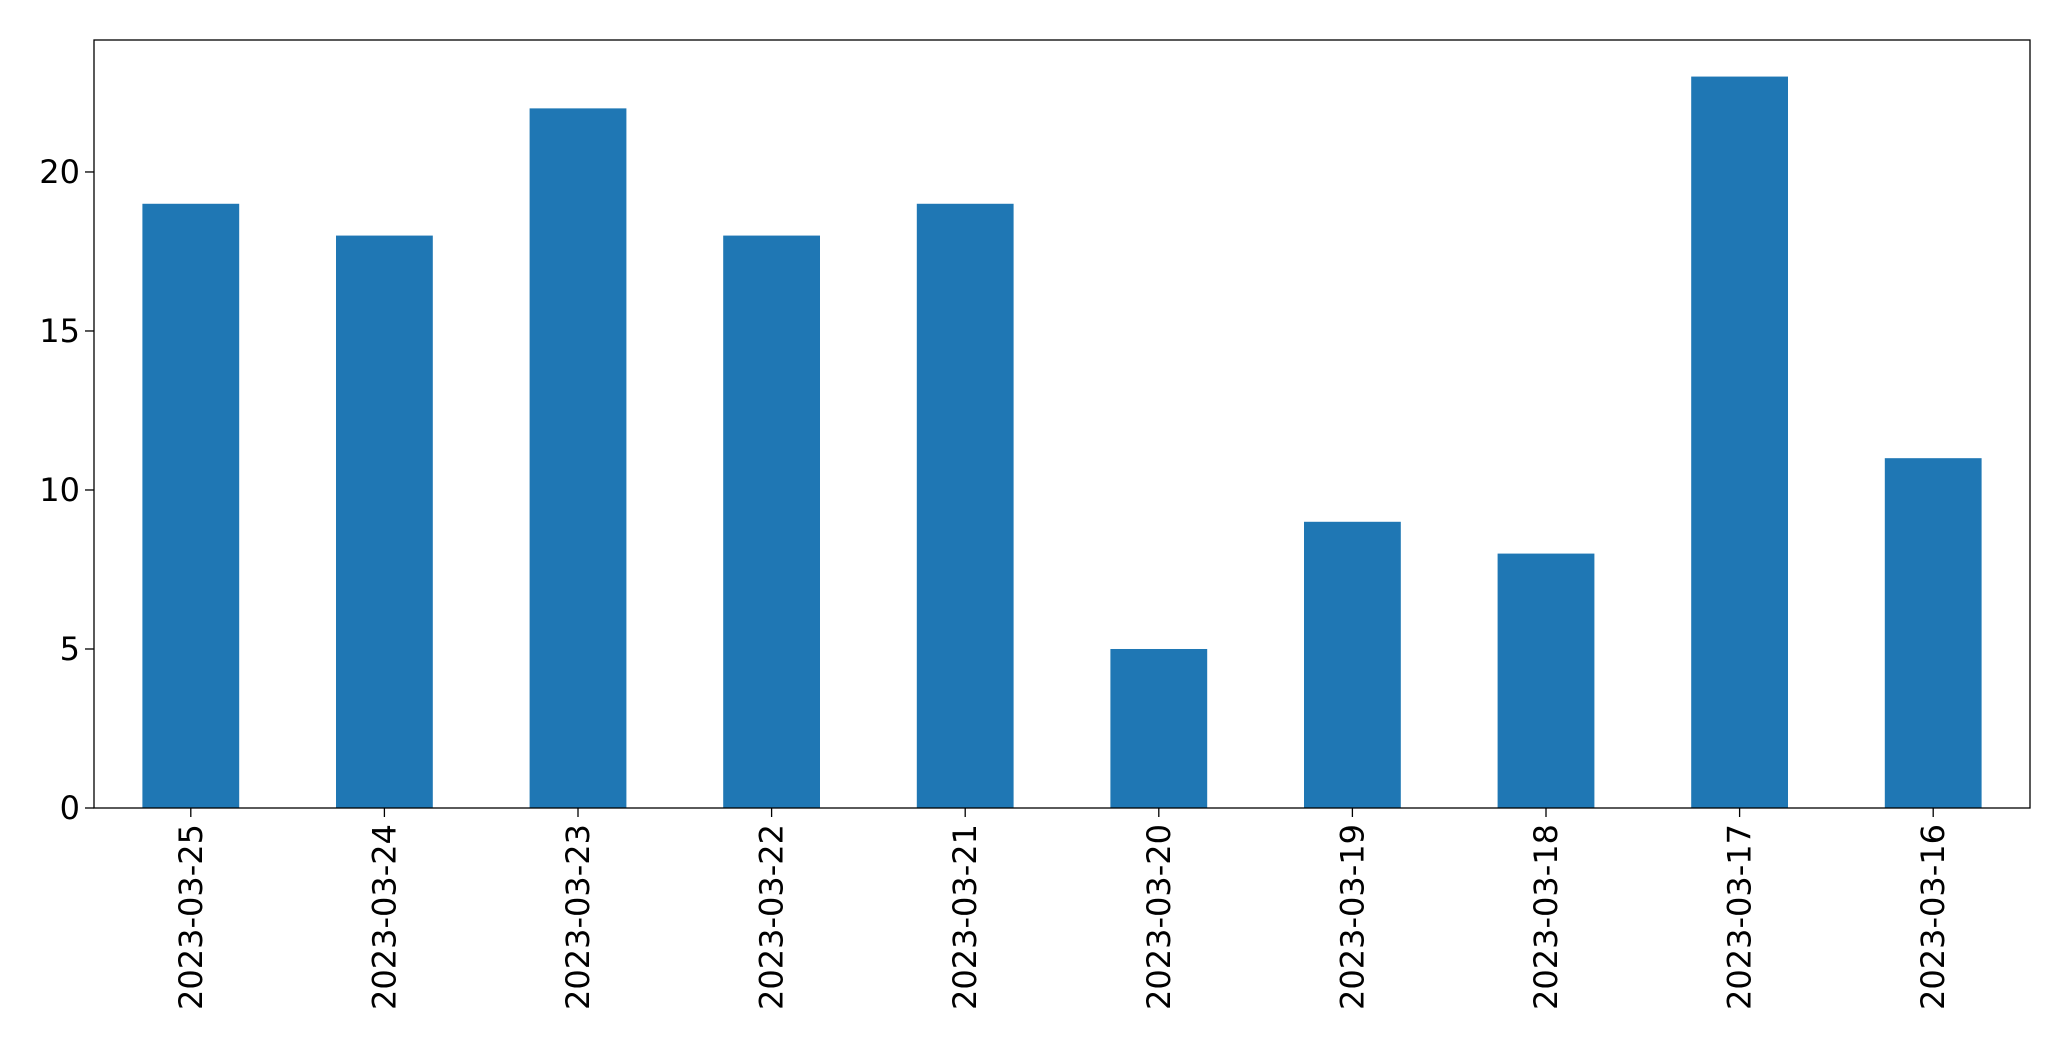 This screenshot has width=2071, height=1061. I want to click on x-tick-label: 2023-03-19, so click(1352, 917).